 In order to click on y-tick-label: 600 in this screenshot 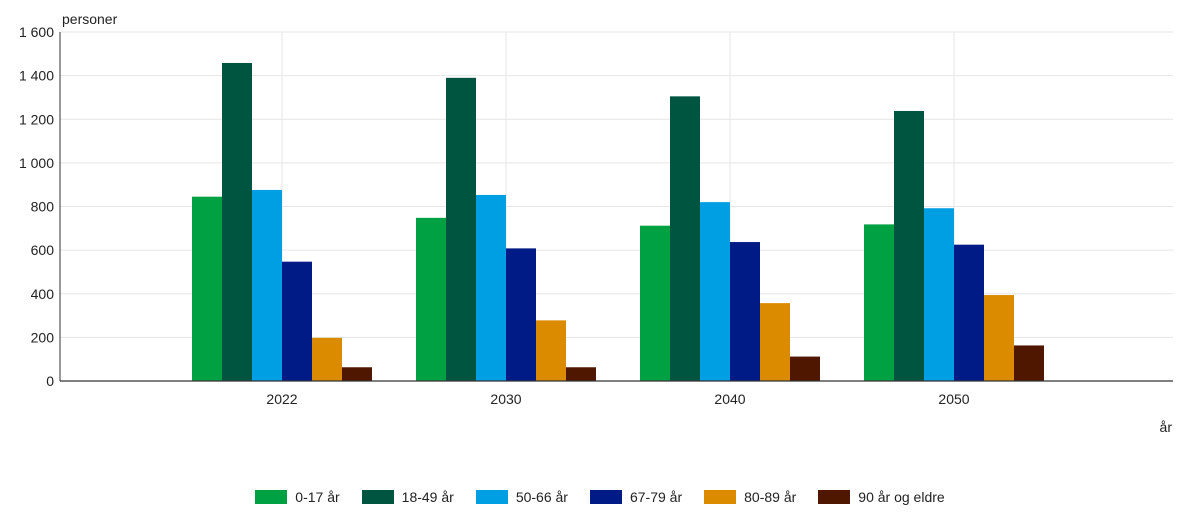, I will do `click(43, 250)`.